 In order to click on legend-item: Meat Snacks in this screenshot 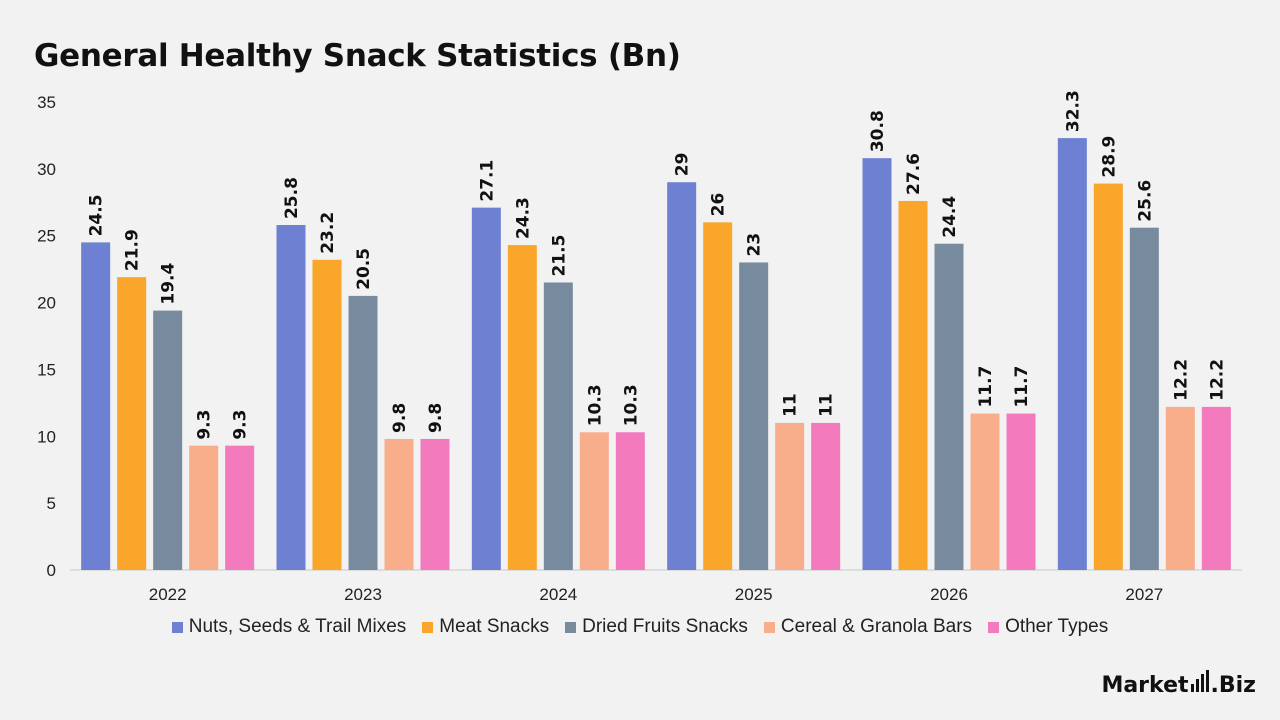, I will do `click(485, 627)`.